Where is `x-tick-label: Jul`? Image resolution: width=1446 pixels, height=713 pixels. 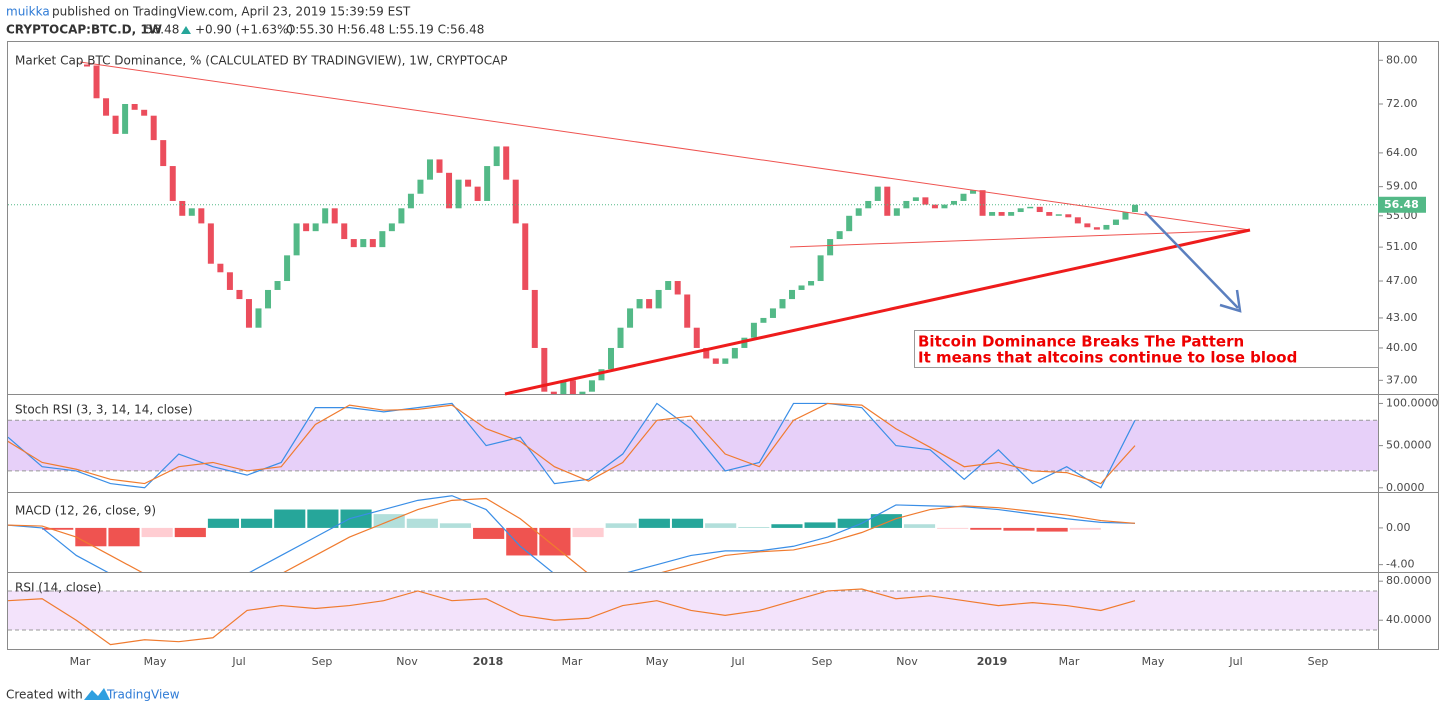
x-tick-label: Jul is located at coordinates (1235, 661).